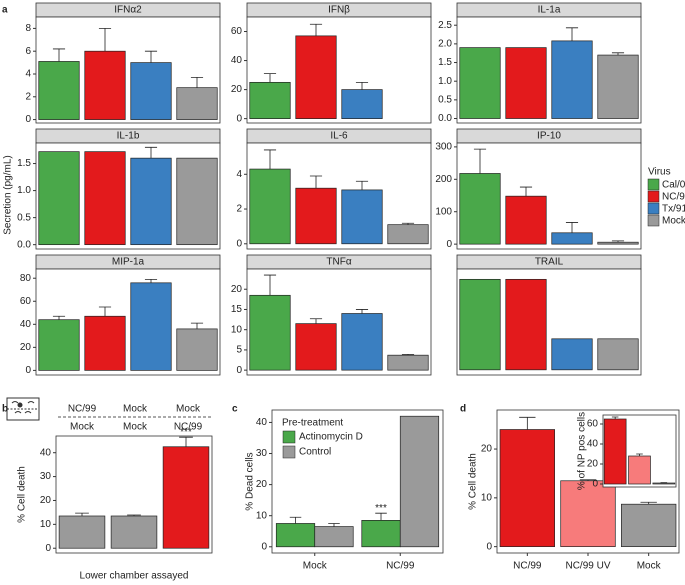  I want to click on y-tick-label: 30, so click(46, 476).